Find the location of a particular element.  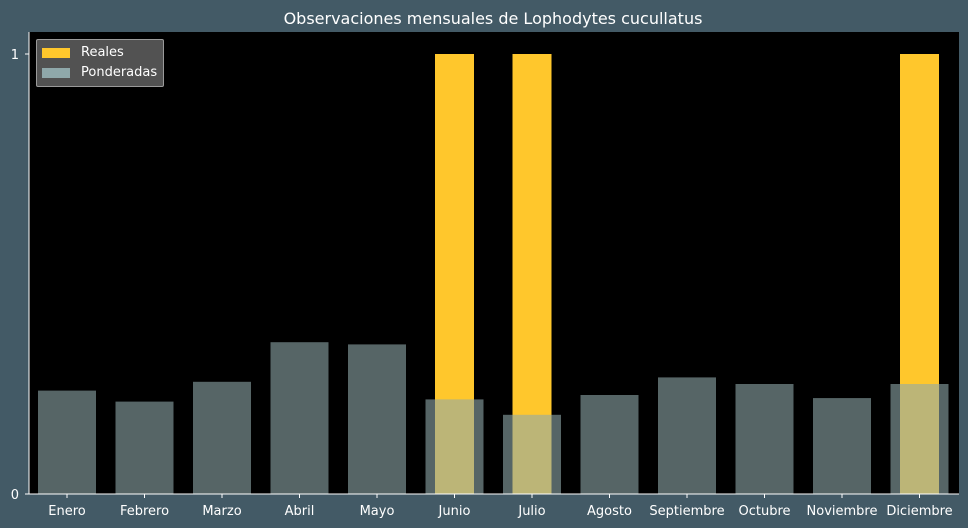

y-tick-label-1: 1 is located at coordinates (15, 55).